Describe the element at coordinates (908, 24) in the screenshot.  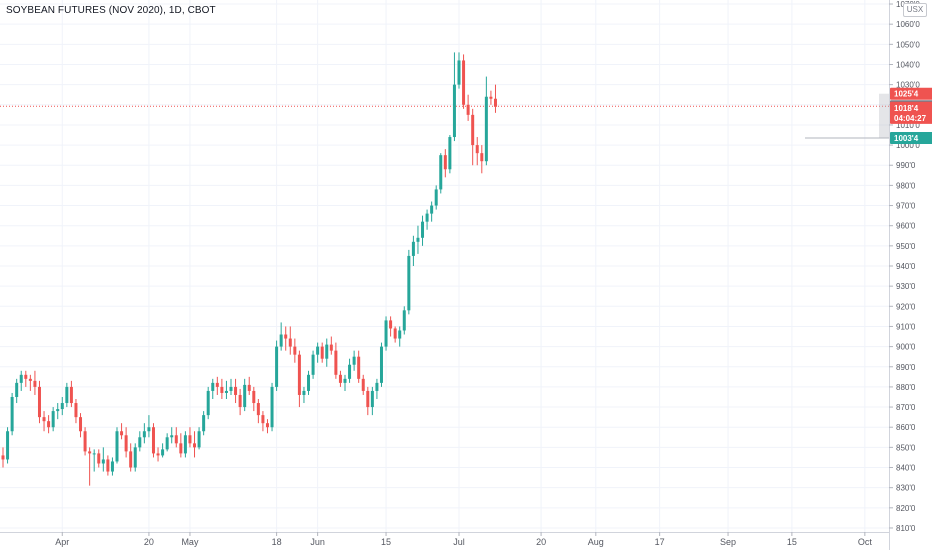
I see `y-tick-label: 1060'0` at that location.